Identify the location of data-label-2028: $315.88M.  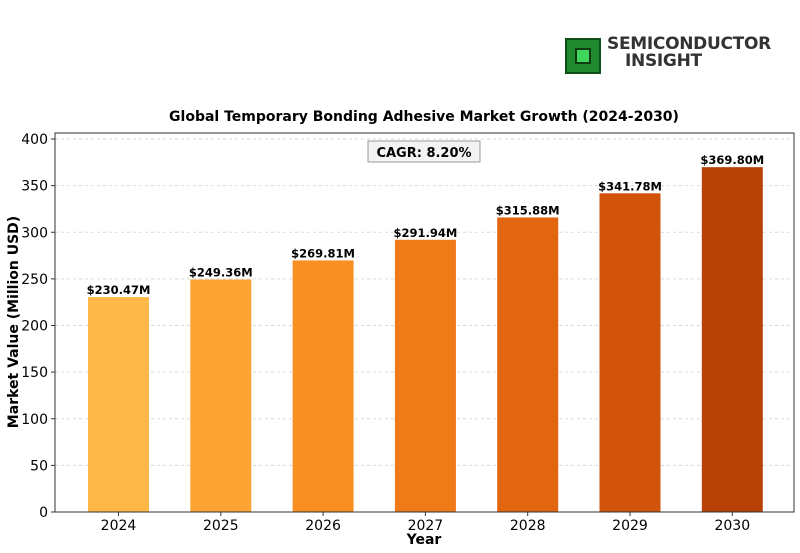
(528, 210).